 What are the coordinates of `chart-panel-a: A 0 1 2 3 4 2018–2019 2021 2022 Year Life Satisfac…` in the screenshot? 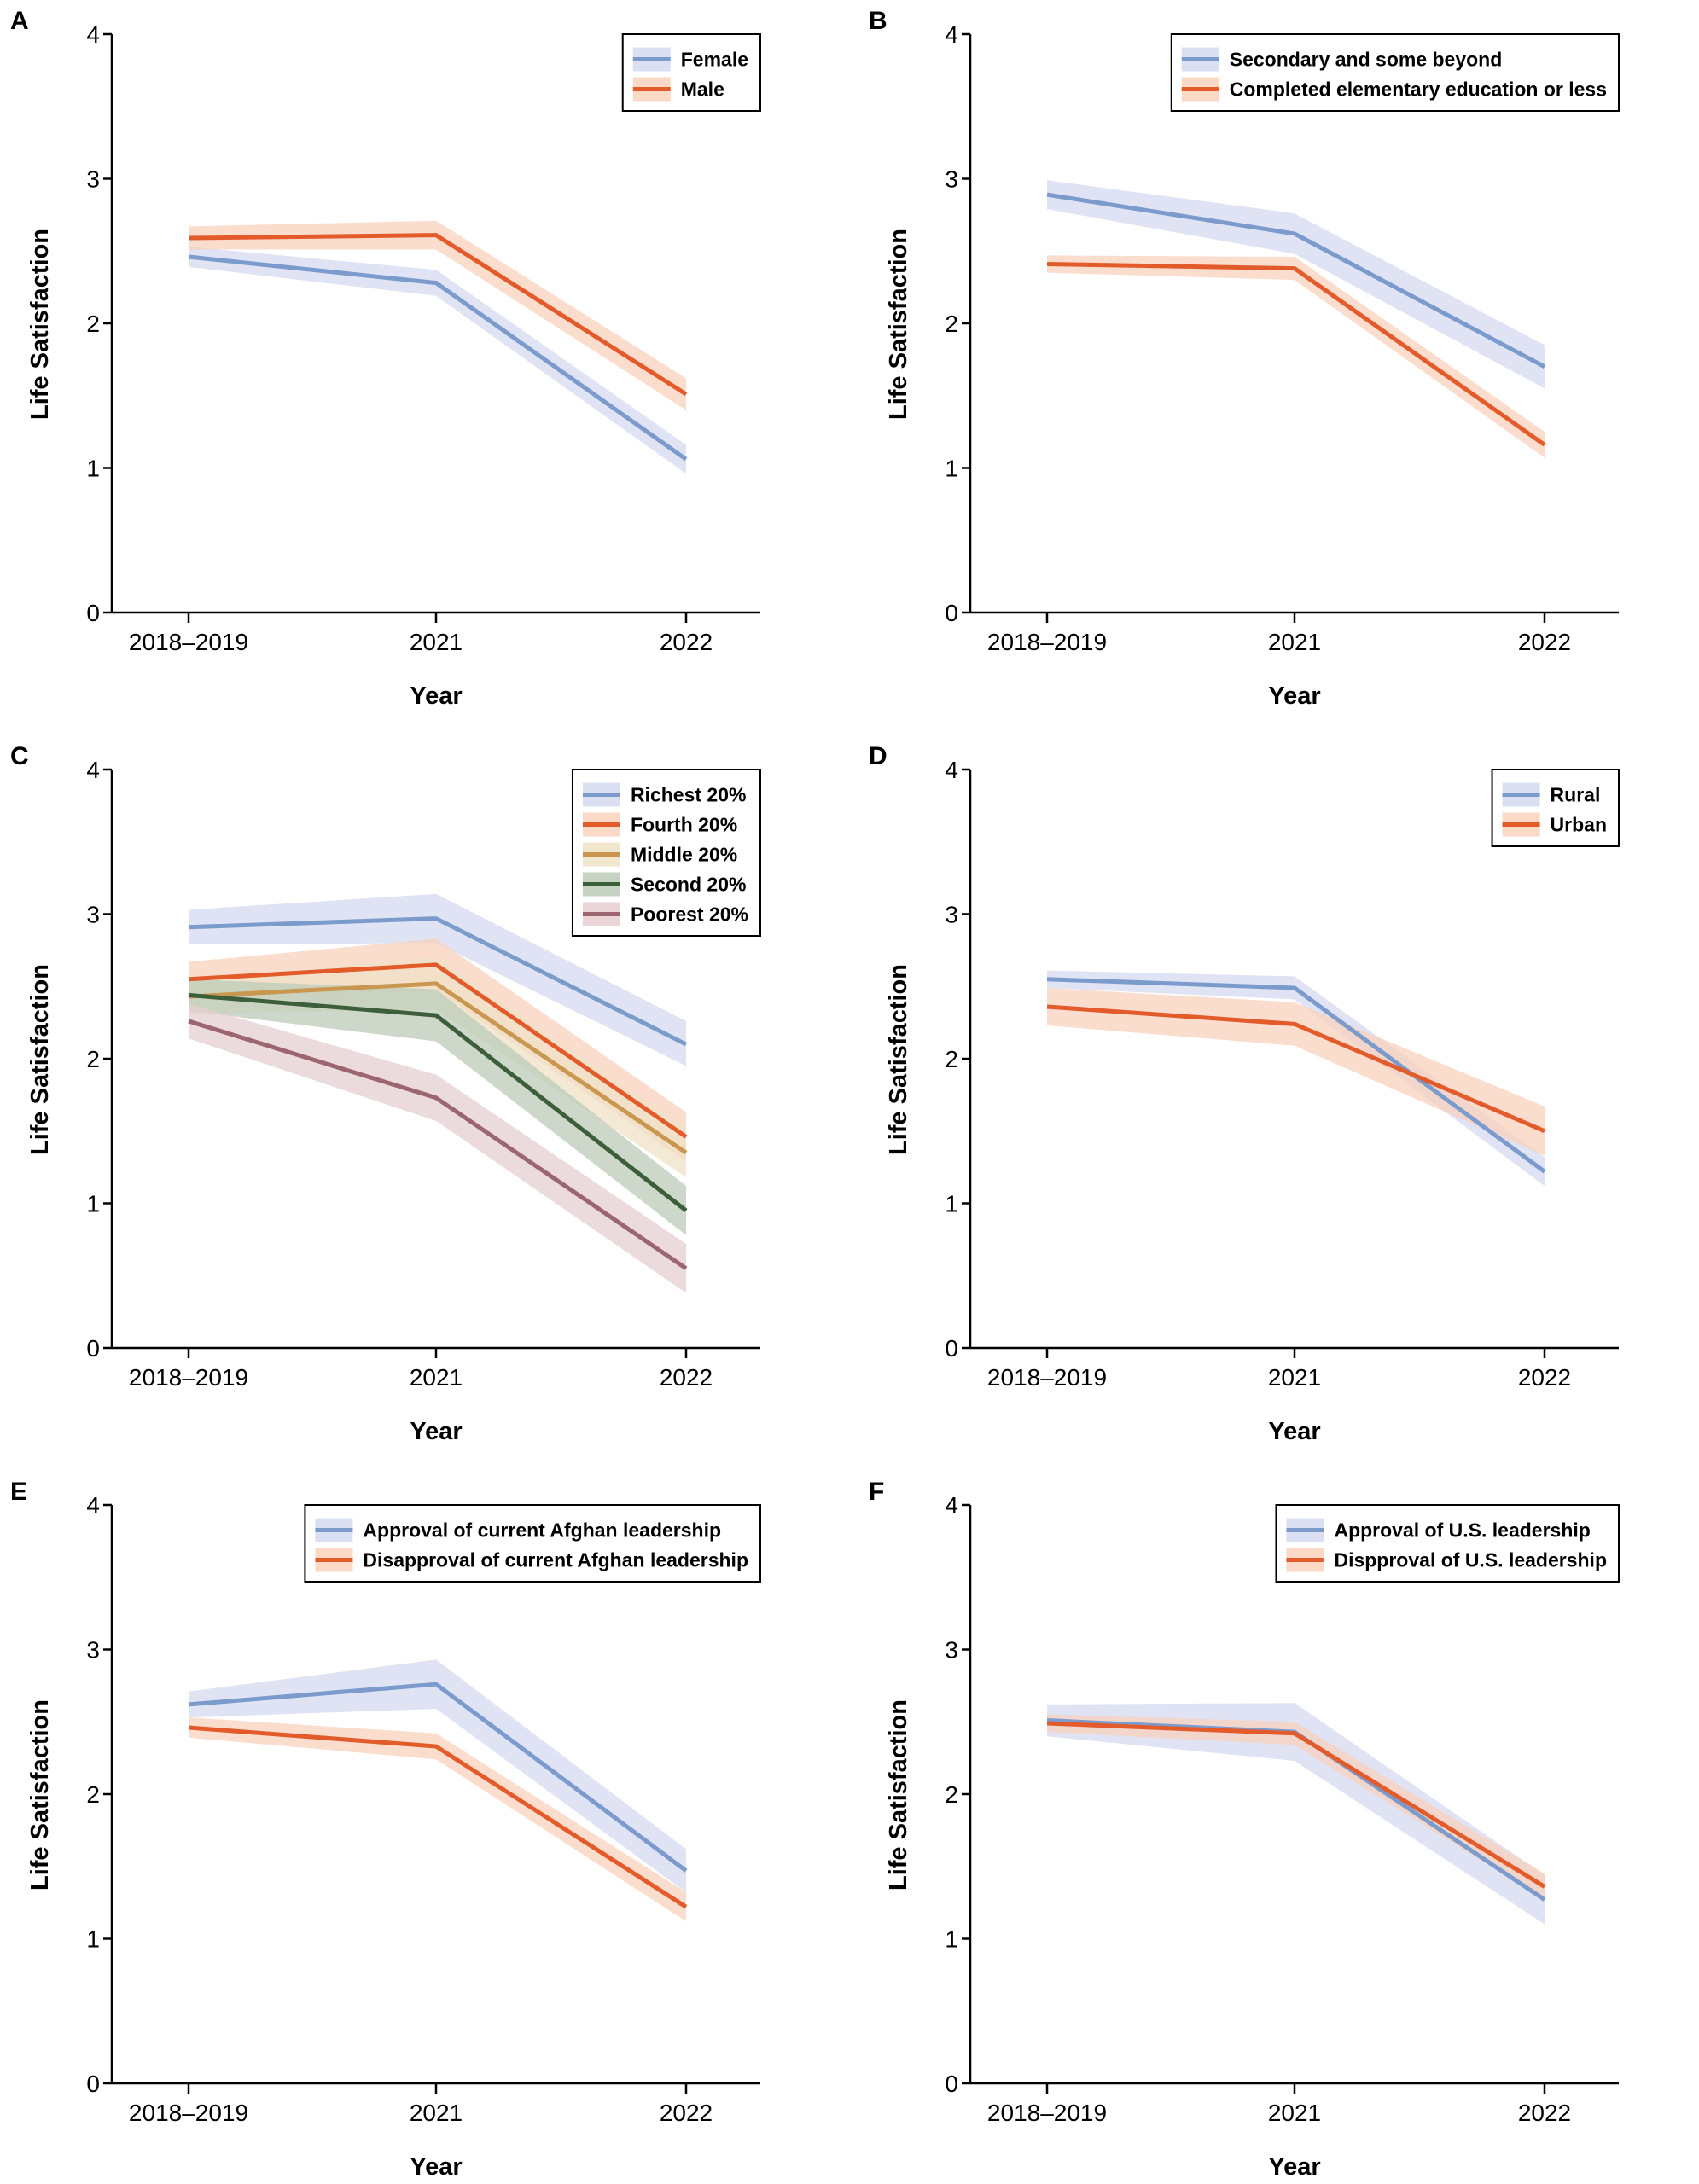 It's located at (385, 359).